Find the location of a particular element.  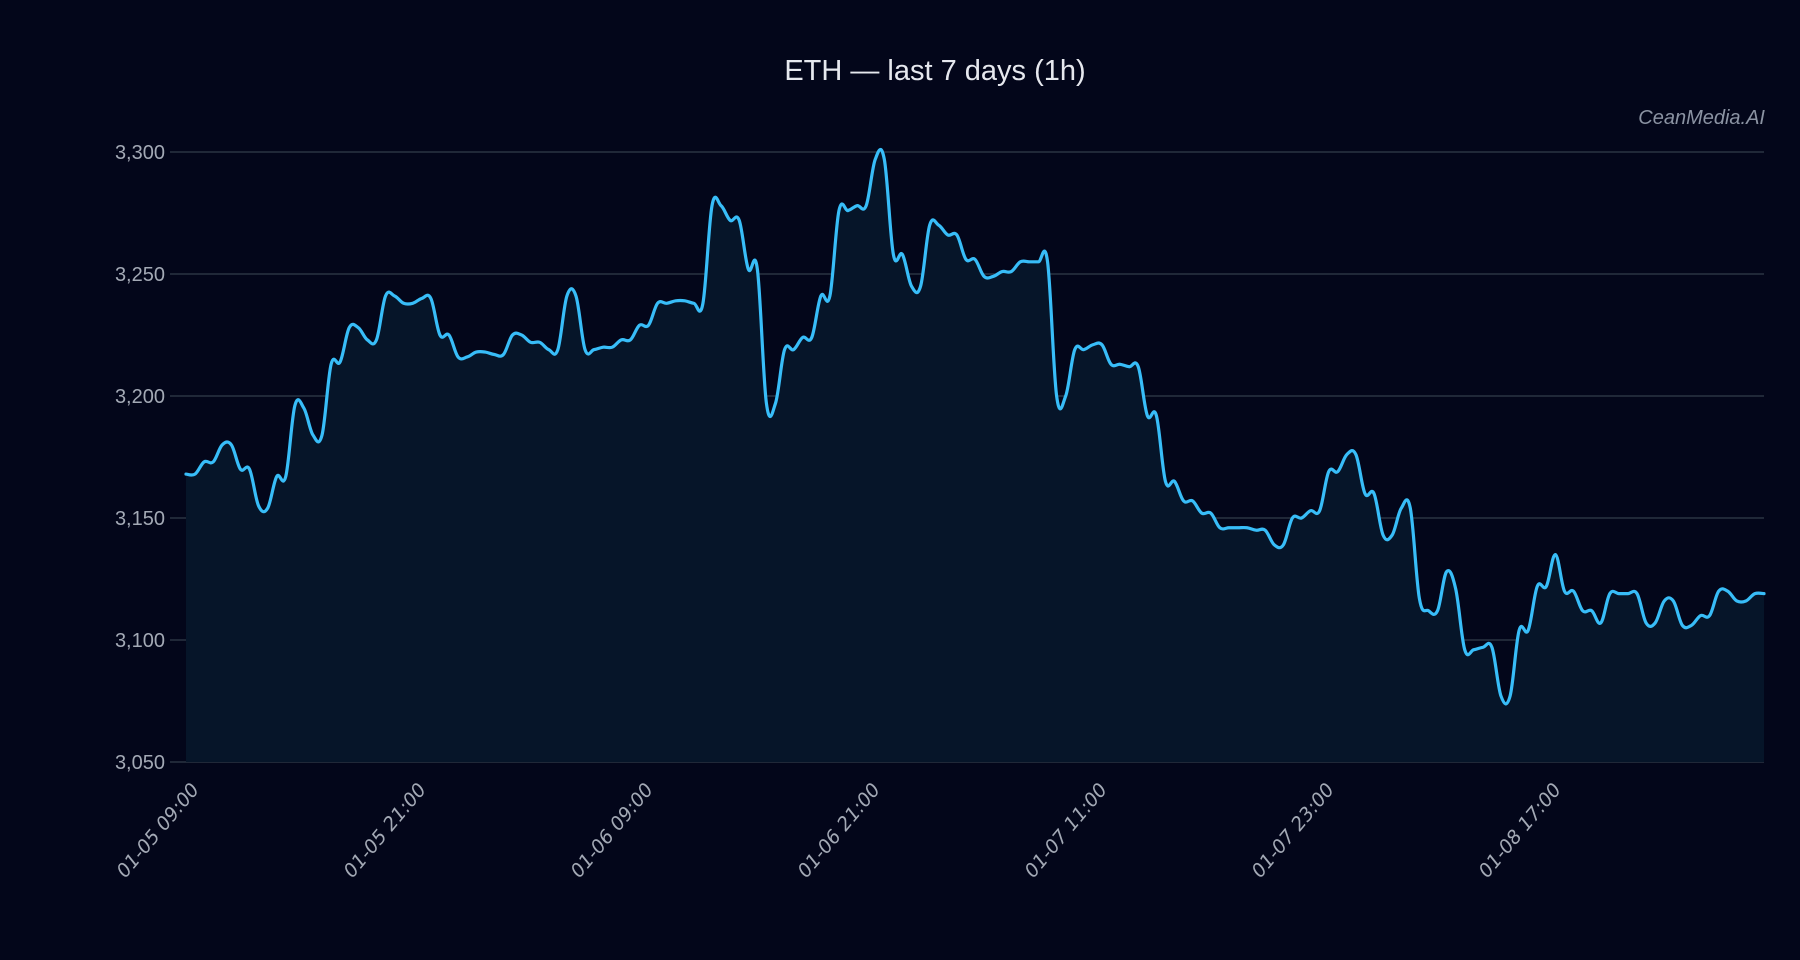

chart-title: ETH — last 7 days (1h) is located at coordinates (935, 71).